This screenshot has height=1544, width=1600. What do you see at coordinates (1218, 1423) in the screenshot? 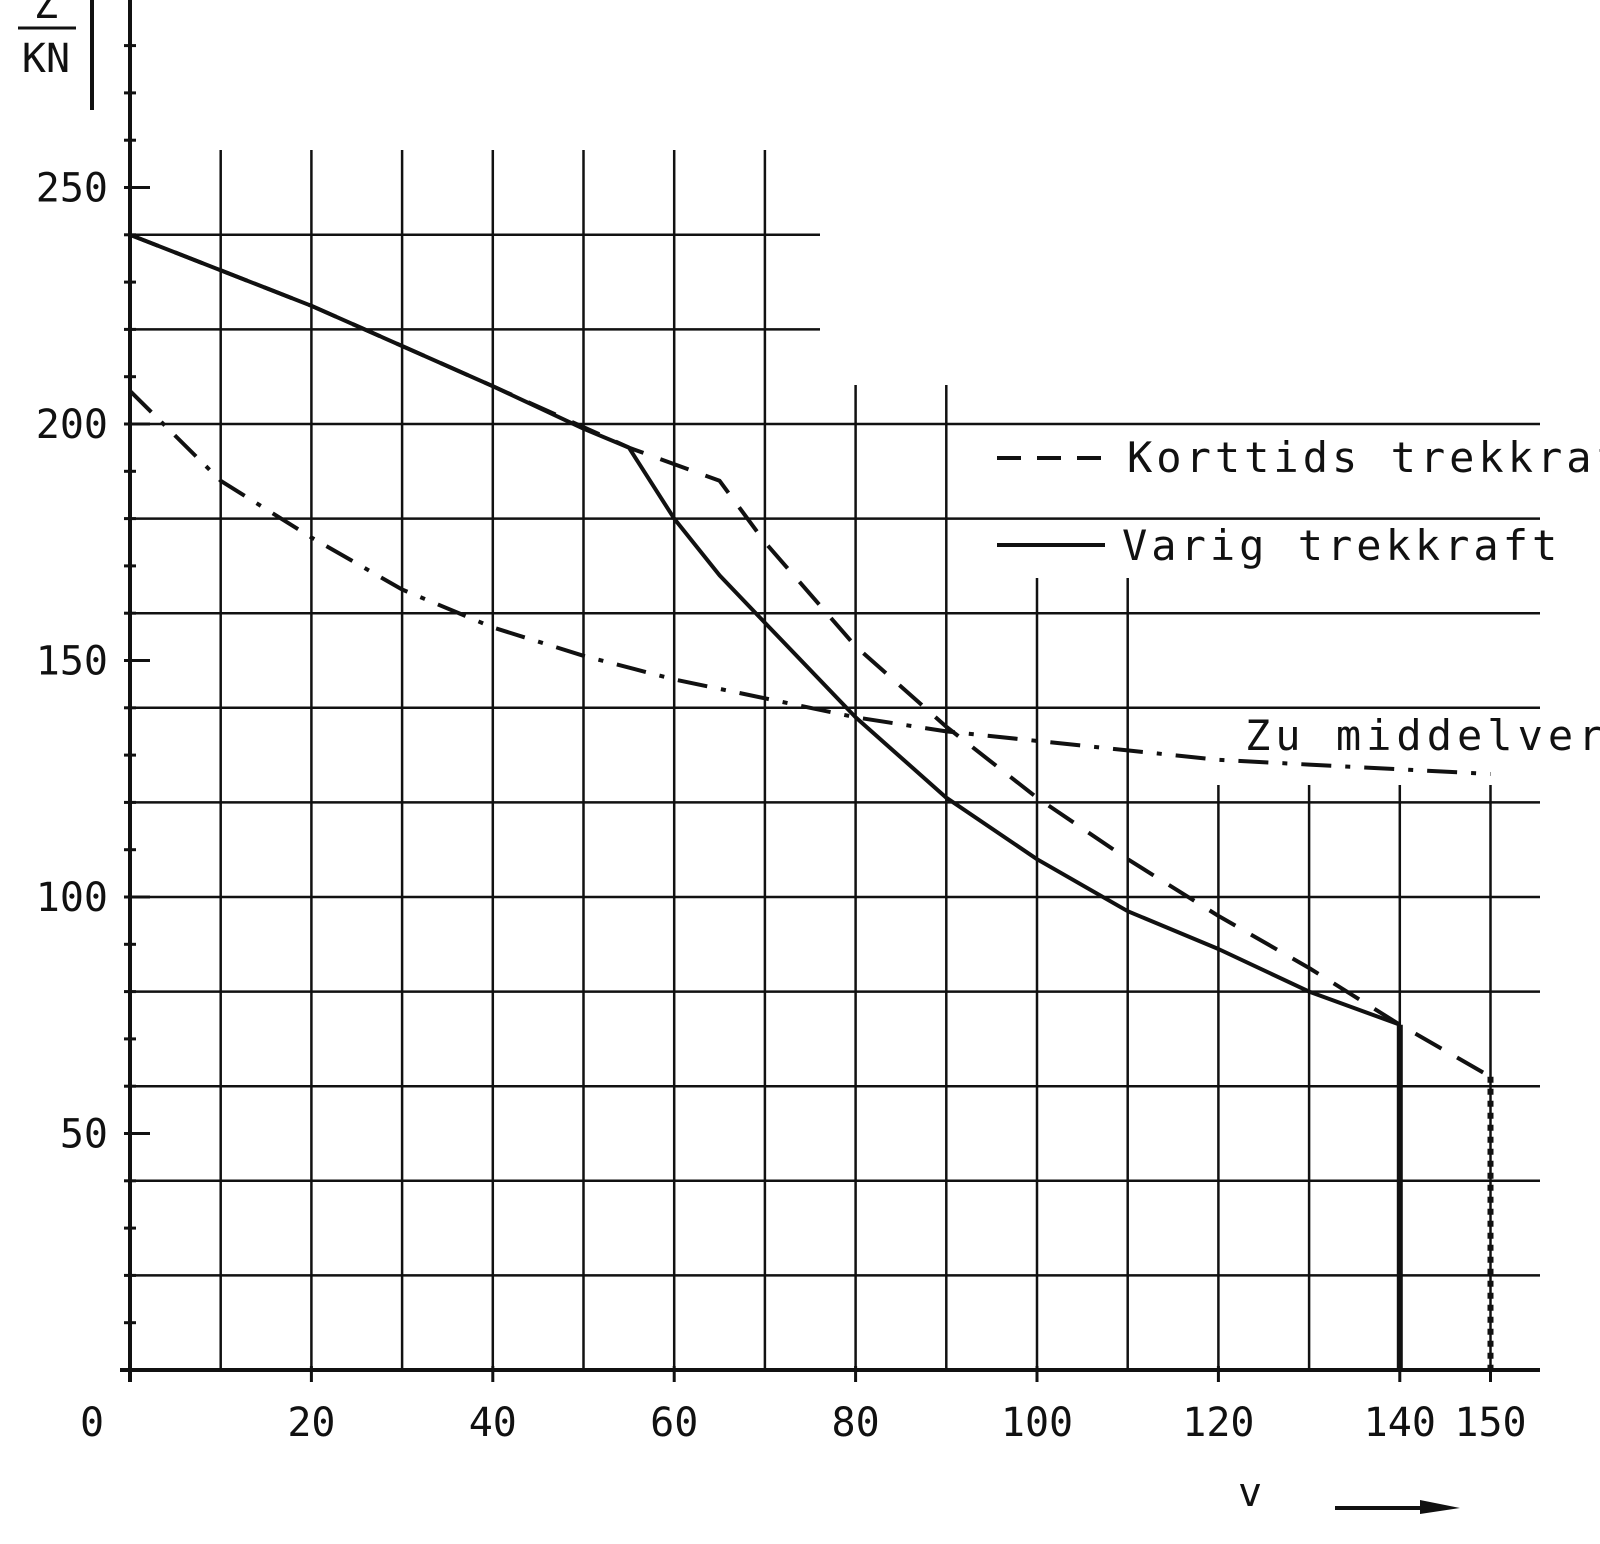
I see `x-tick-label-120: 120` at bounding box center [1218, 1423].